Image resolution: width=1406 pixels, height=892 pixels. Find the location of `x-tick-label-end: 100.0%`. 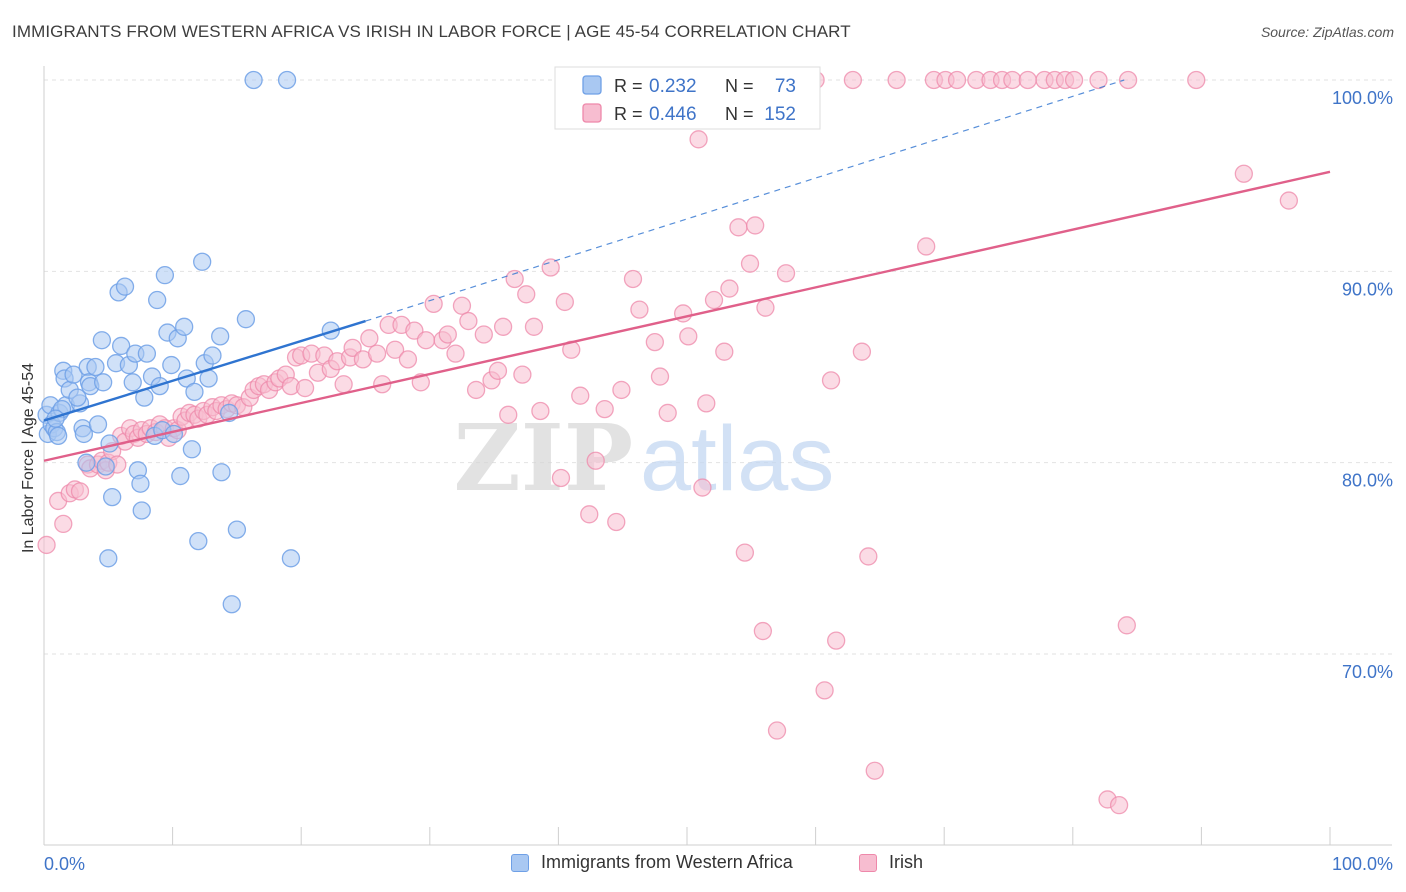

x-tick-label-end: 100.0% is located at coordinates (1362, 864).